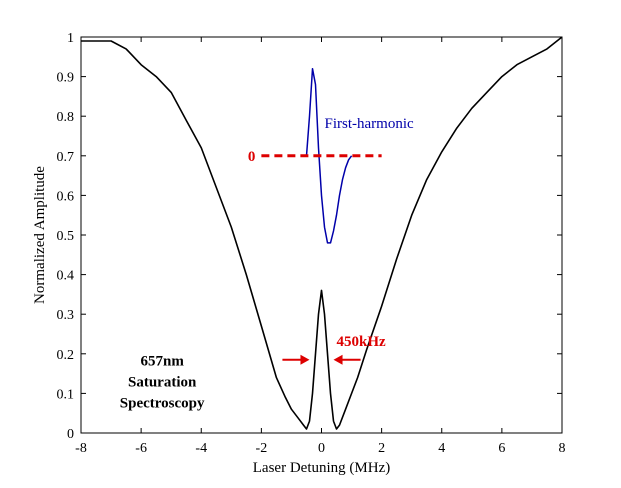 The image size is (621, 488). What do you see at coordinates (40, 235) in the screenshot?
I see `y-axis-label: Normalized Amplitude` at bounding box center [40, 235].